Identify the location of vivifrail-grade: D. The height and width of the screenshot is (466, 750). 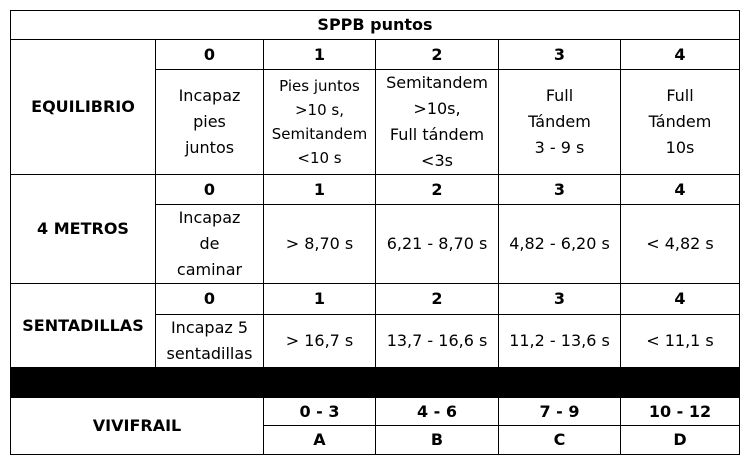
(680, 440).